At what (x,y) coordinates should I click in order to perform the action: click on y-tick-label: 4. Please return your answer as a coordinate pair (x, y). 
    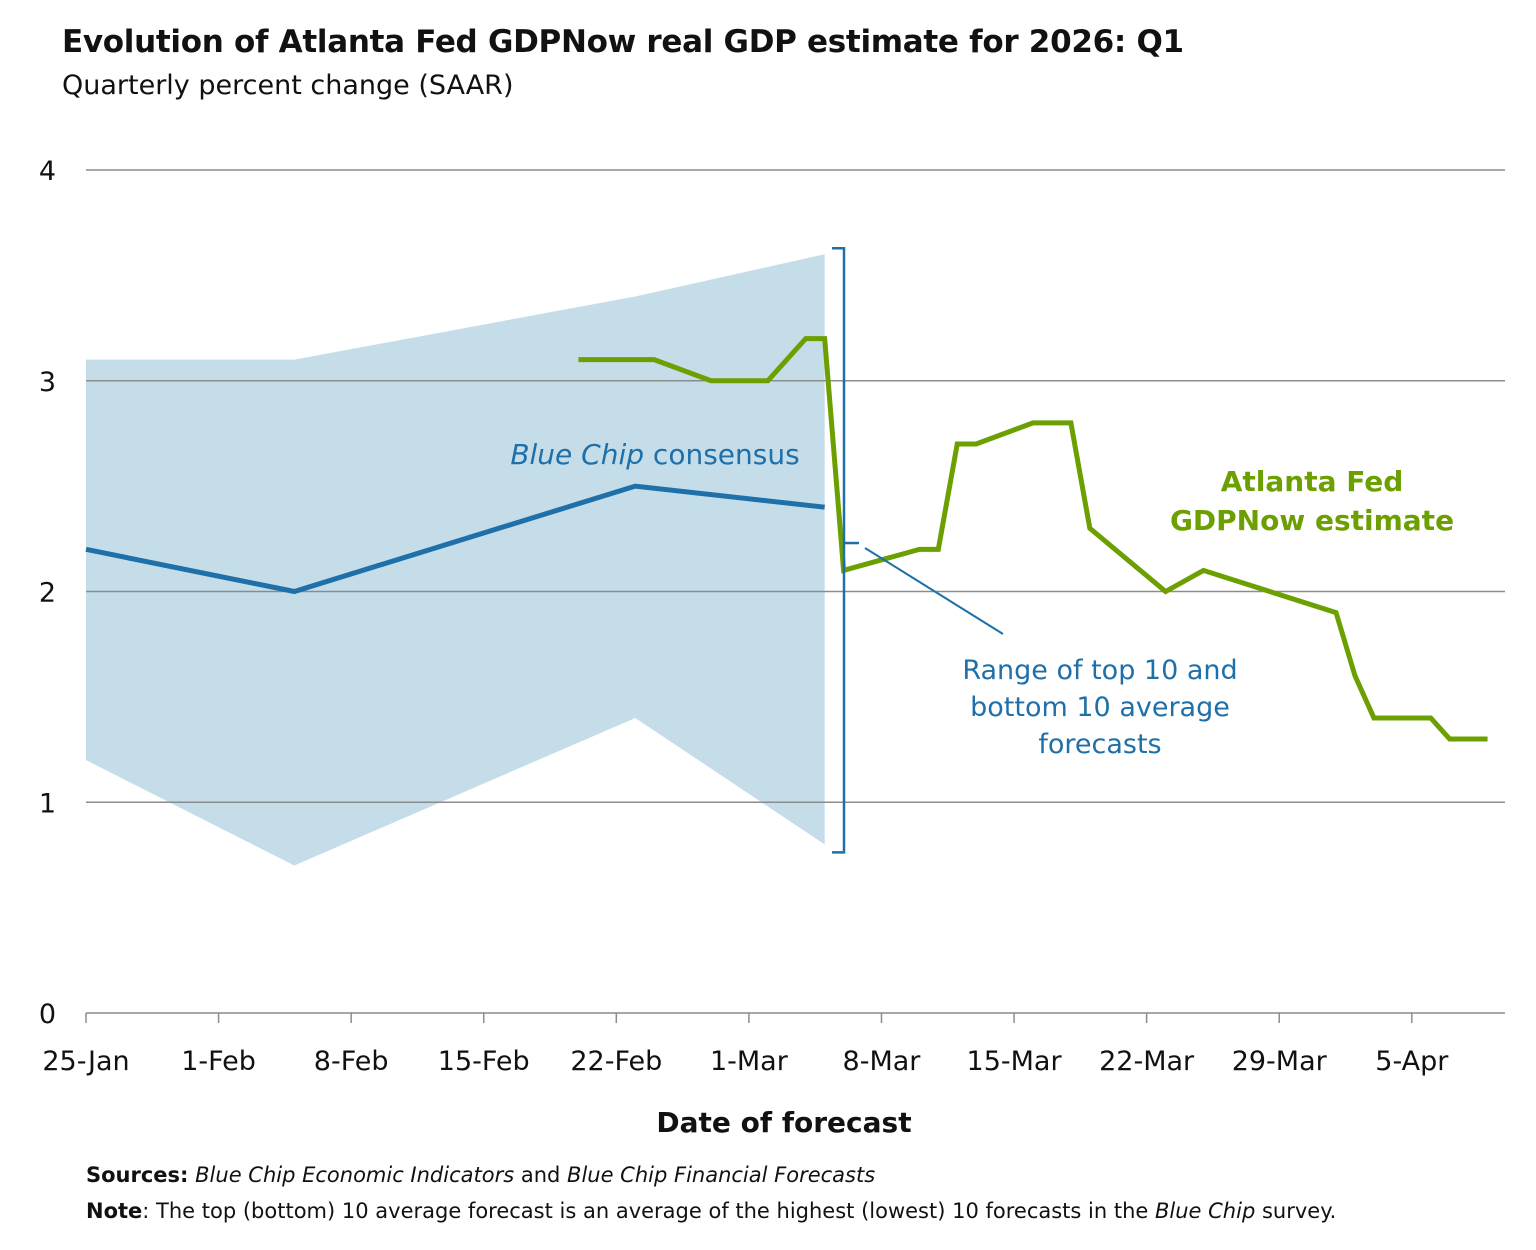
    Looking at the image, I should click on (47, 171).